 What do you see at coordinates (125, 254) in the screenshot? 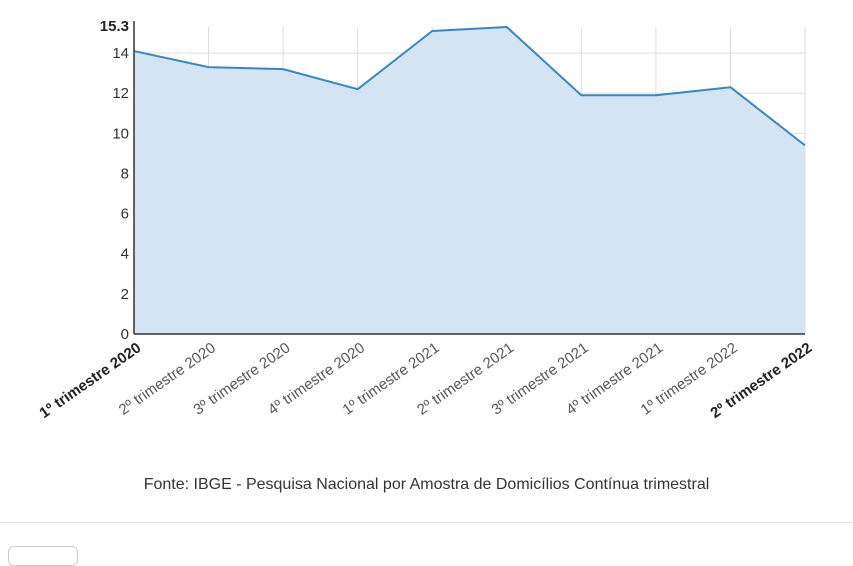
I see `y-tick-label: 4` at bounding box center [125, 254].